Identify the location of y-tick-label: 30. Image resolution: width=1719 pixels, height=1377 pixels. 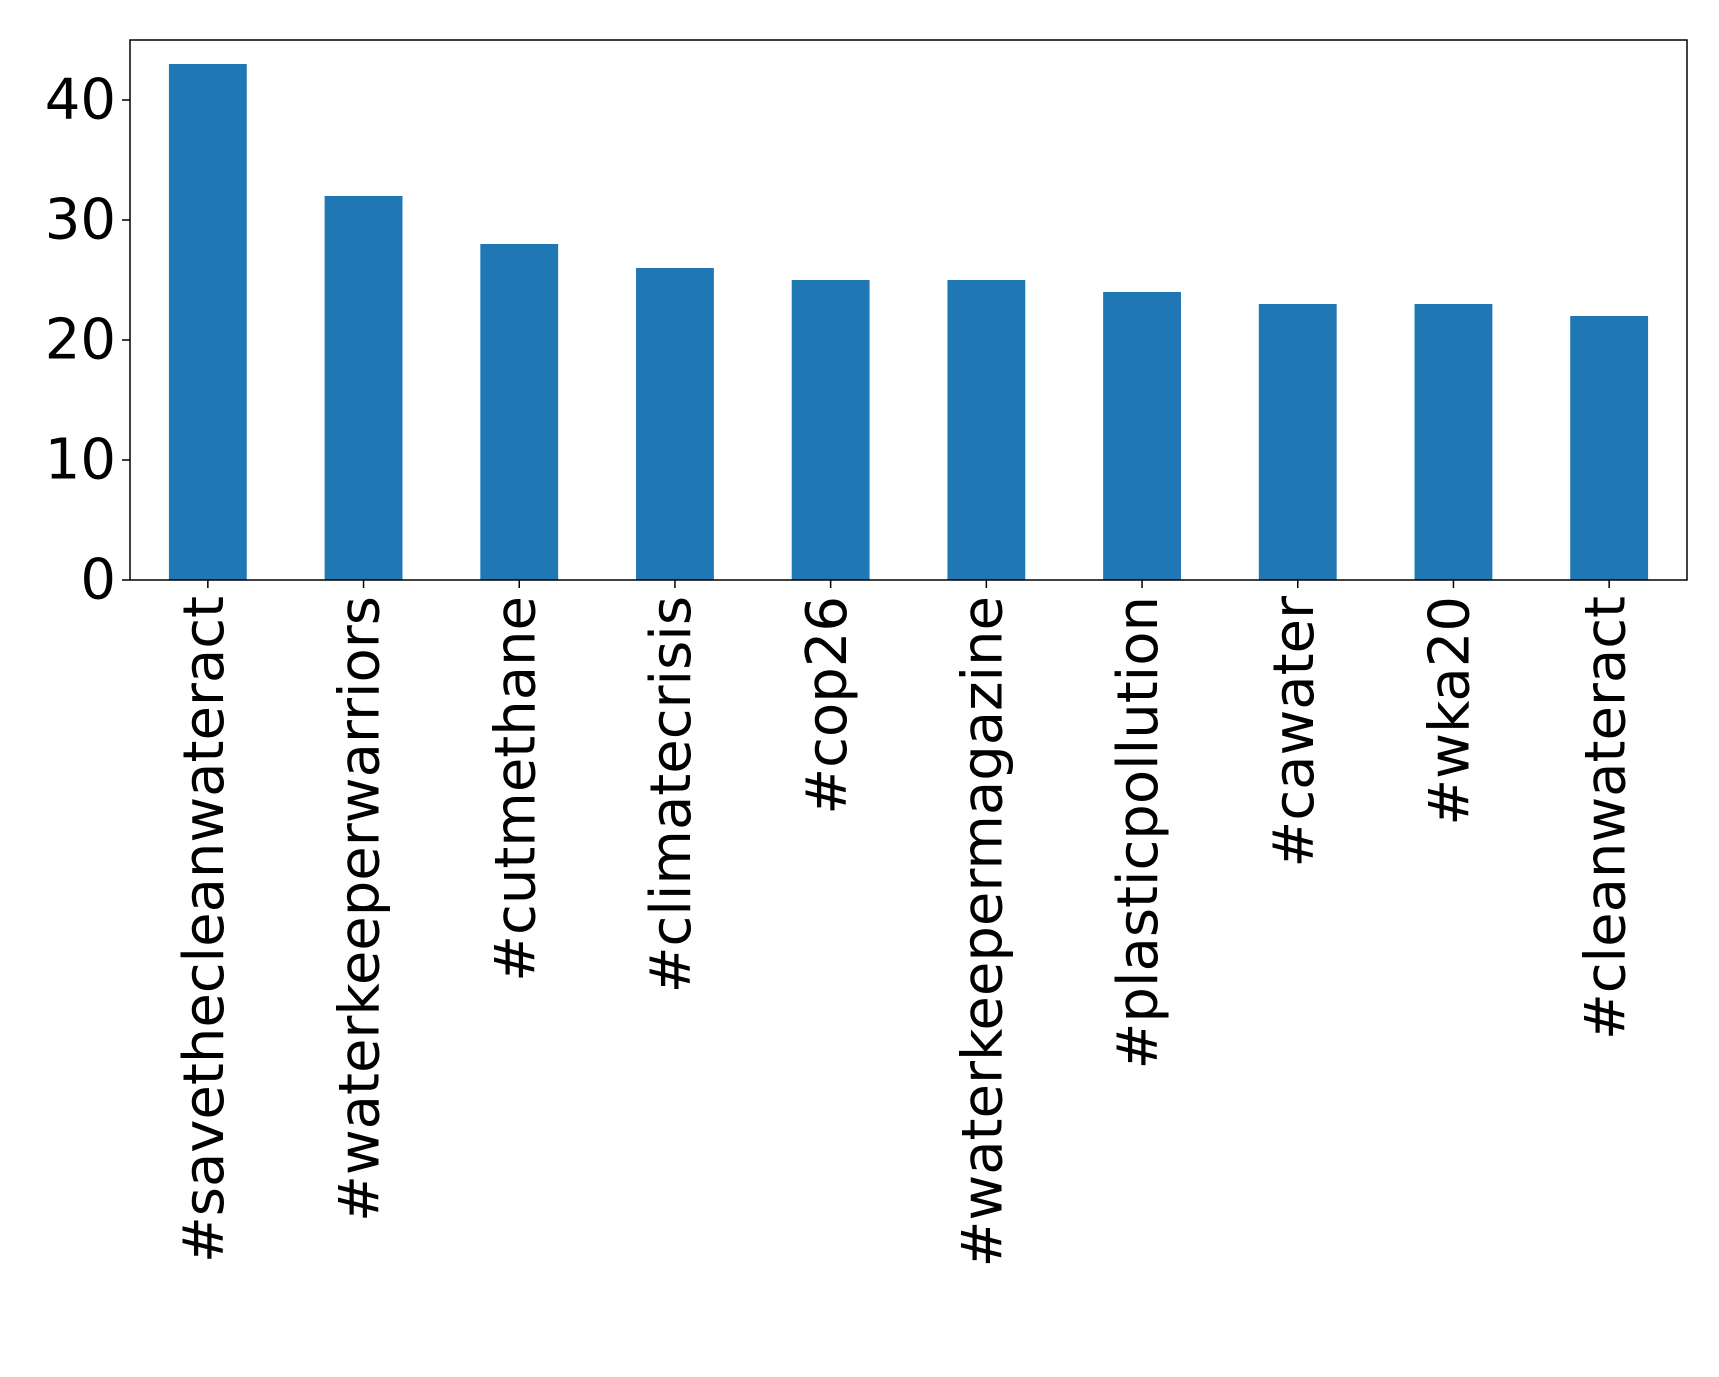
(80, 220).